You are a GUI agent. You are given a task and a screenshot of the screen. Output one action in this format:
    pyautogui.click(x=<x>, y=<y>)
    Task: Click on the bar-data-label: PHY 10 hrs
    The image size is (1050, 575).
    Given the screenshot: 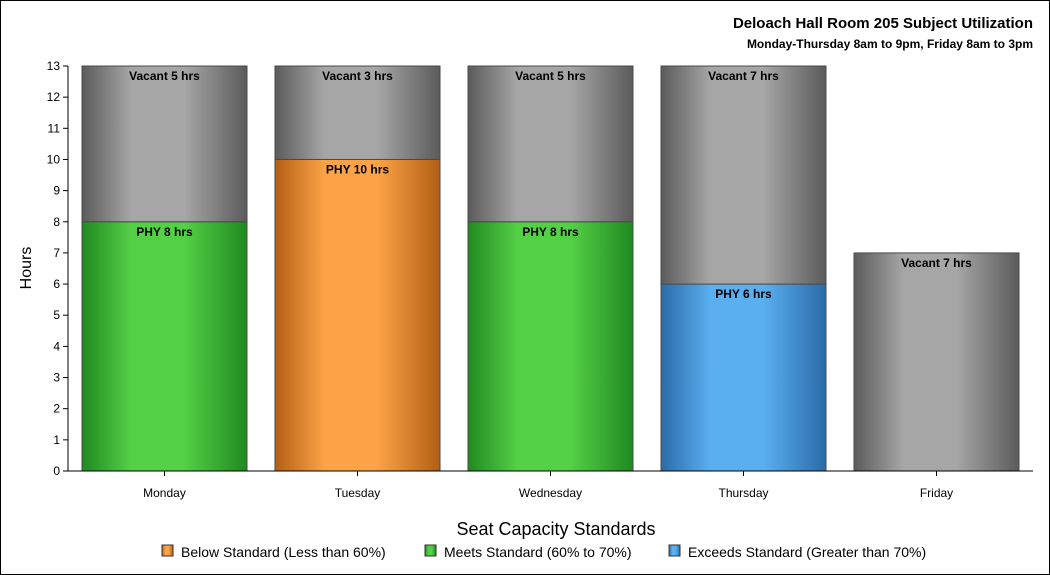 What is the action you would take?
    pyautogui.click(x=357, y=169)
    